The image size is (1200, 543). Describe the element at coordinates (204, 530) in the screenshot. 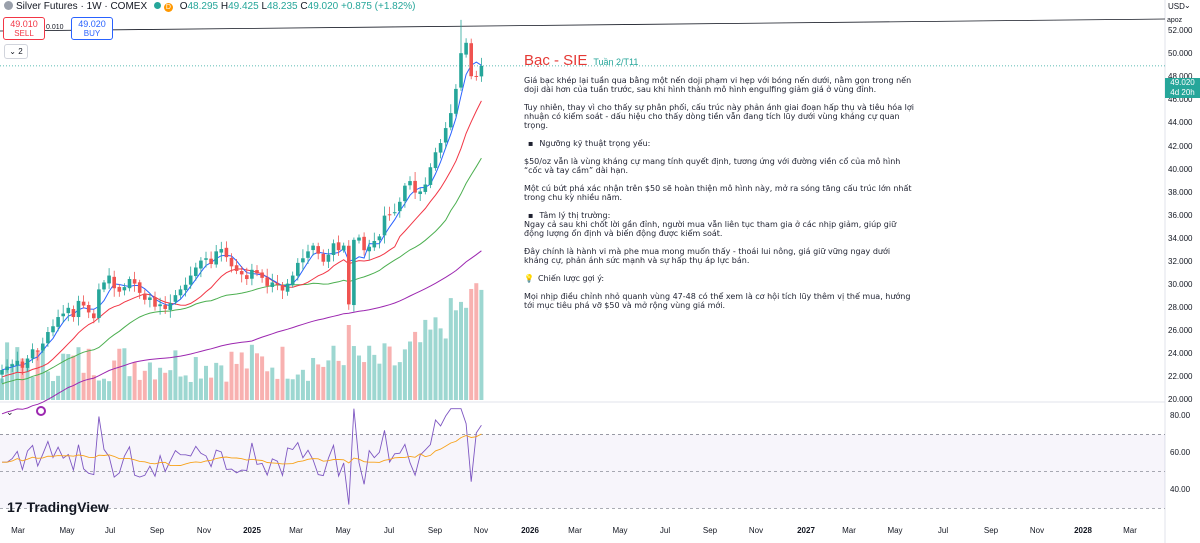

I see `time-tick-label: Nov` at that location.